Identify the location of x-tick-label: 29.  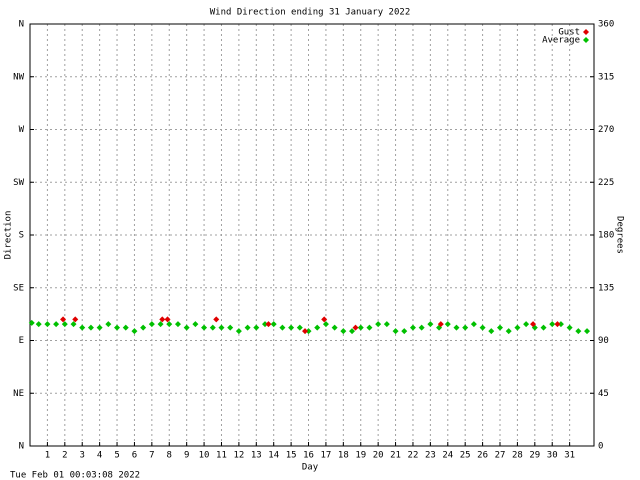
(534, 456).